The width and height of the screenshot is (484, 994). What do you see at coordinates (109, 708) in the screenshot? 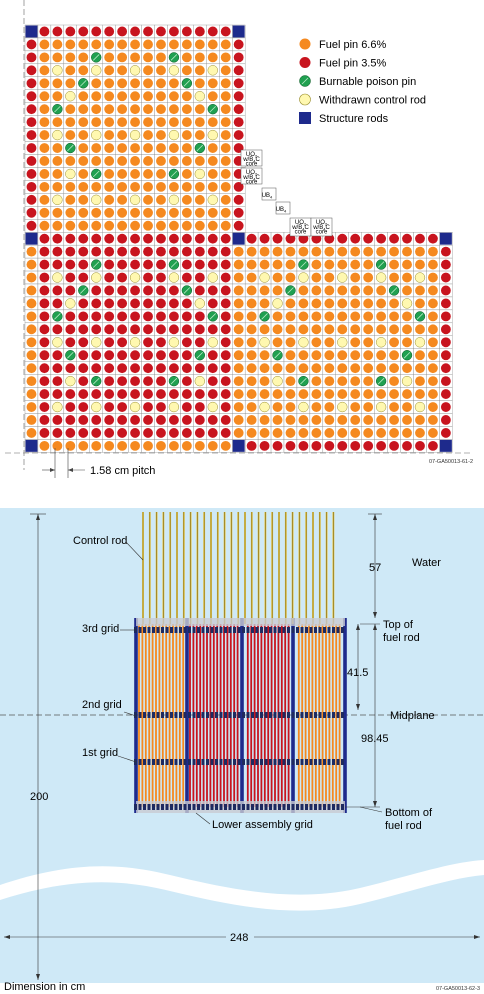
I see `grid2-callout: 2nd grid` at bounding box center [109, 708].